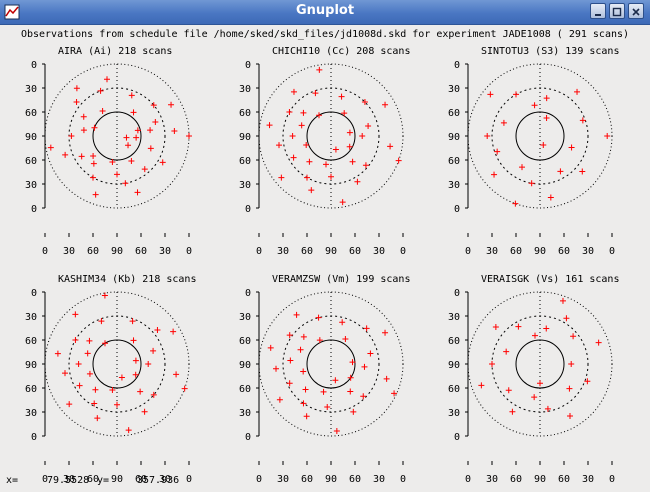  What do you see at coordinates (12, 12) in the screenshot?
I see `gnuplot-app-icon` at bounding box center [12, 12].